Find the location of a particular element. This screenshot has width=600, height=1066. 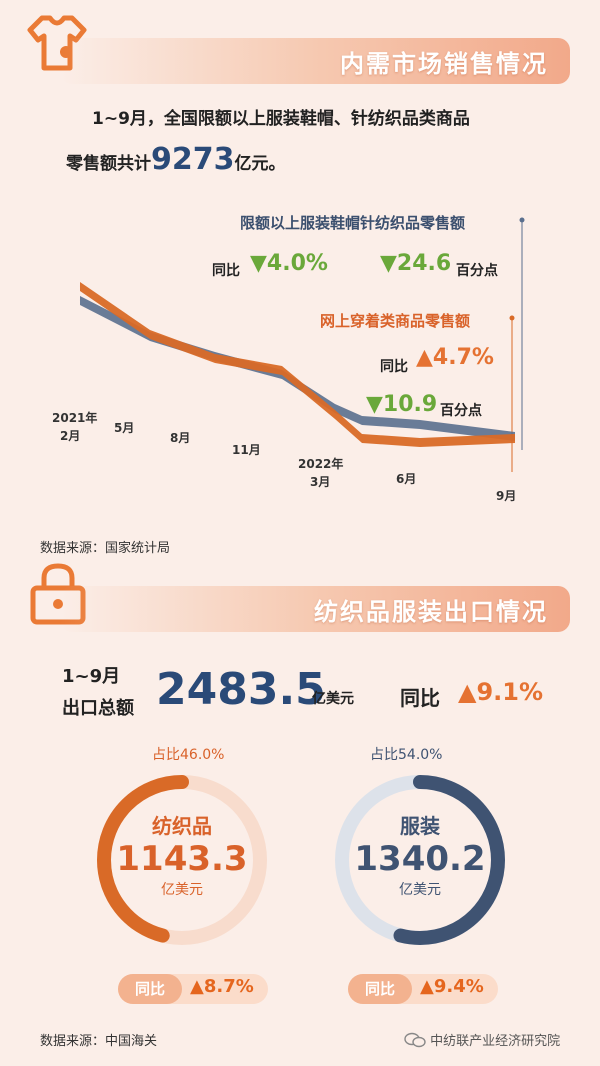

textiles-value: 1143.3 is located at coordinates (182, 859).